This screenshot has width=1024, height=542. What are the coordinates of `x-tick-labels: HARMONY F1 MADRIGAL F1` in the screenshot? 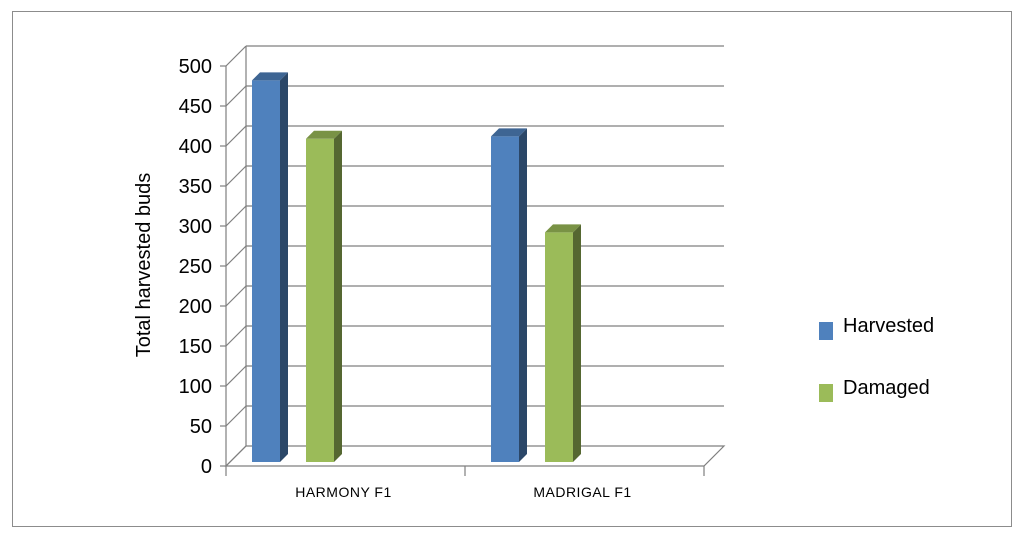 It's located at (463, 492).